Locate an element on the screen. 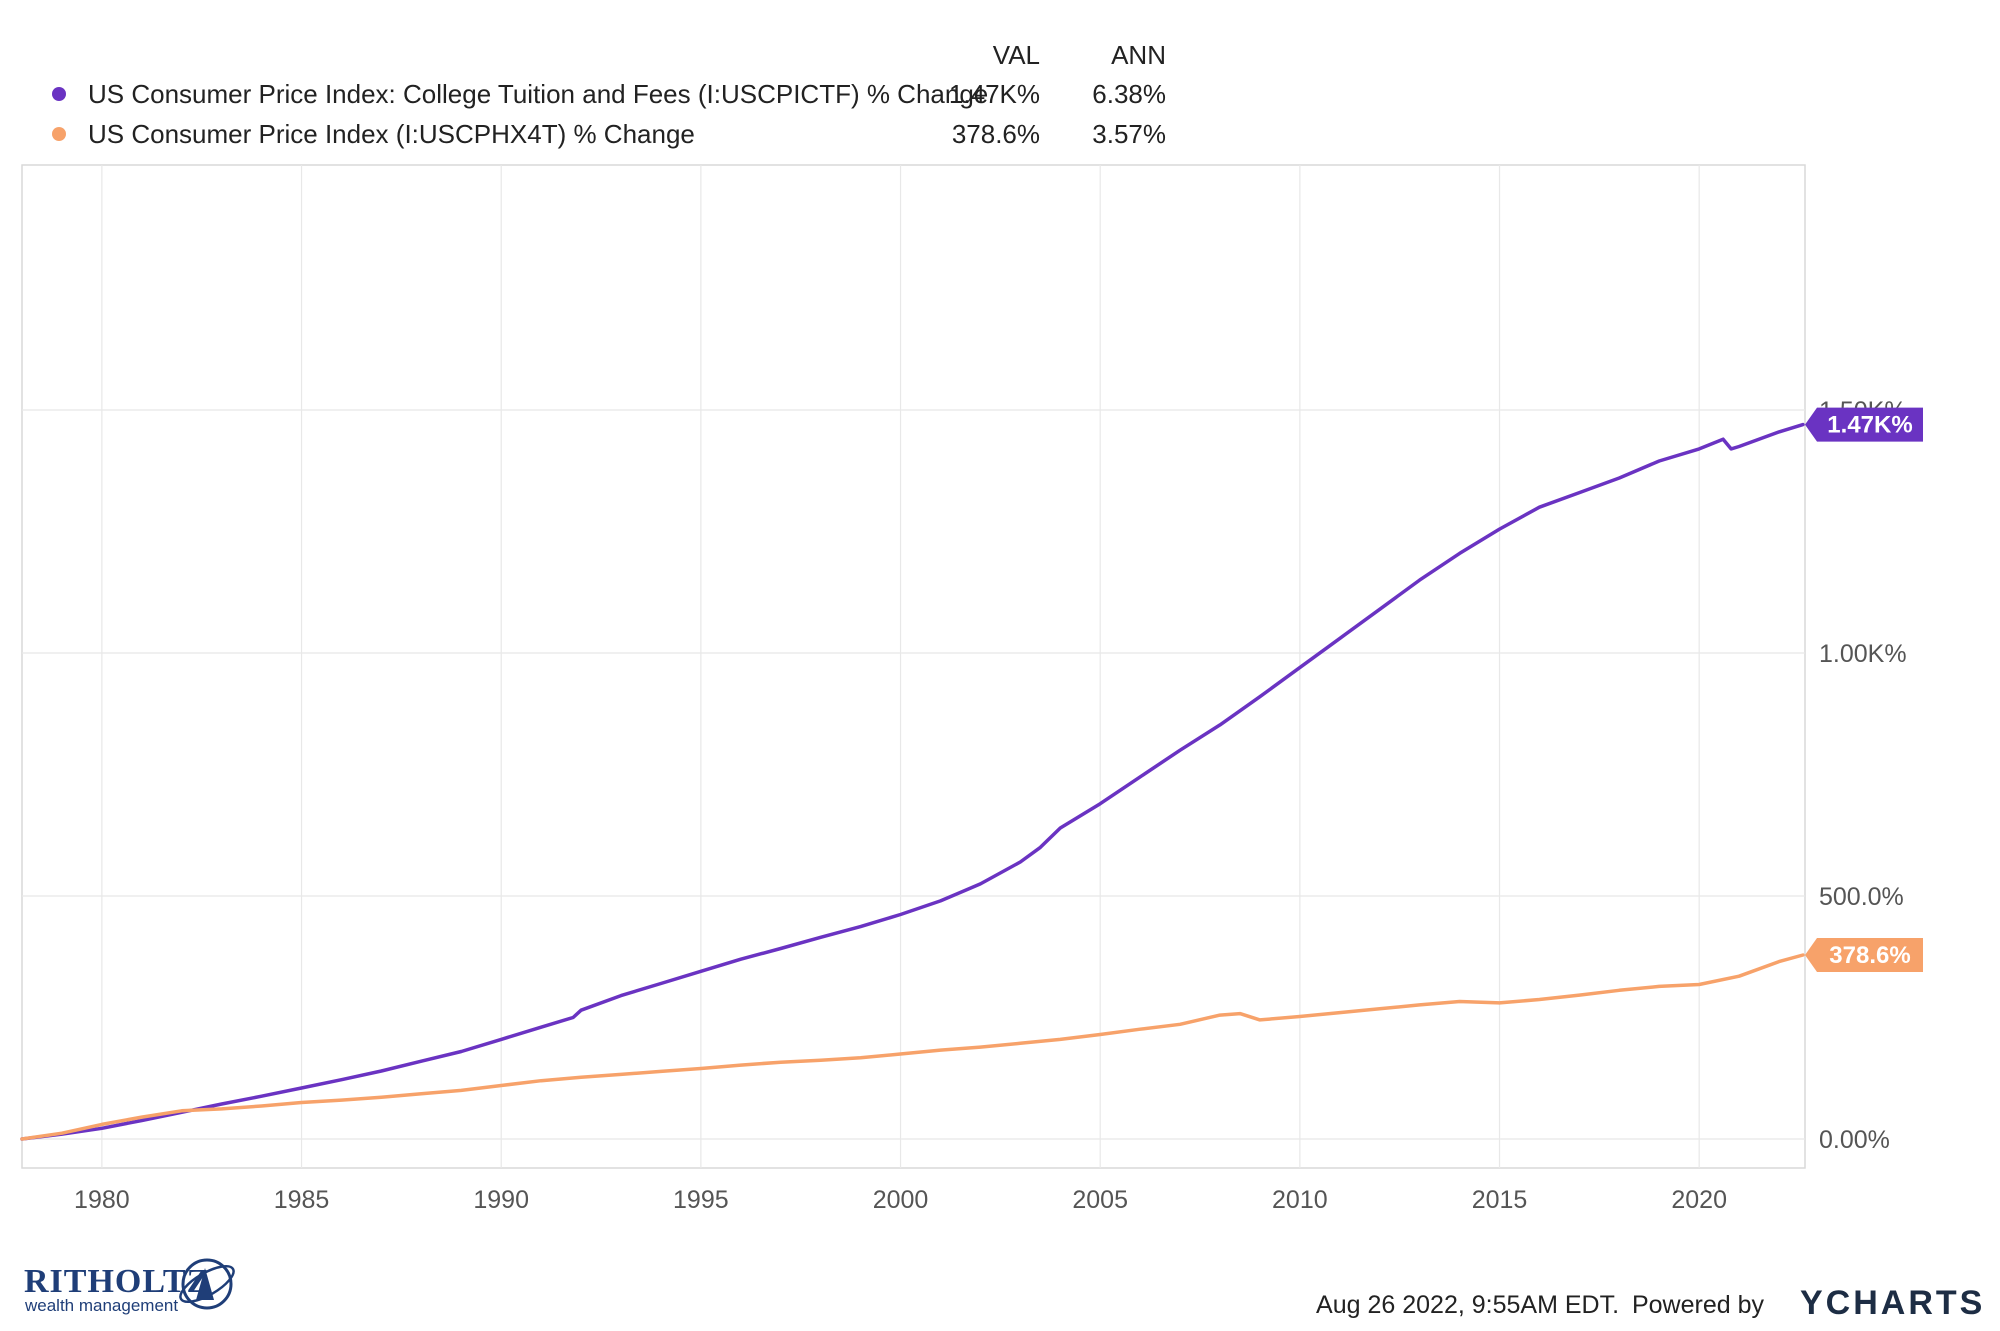 Image resolution: width=2000 pixels, height=1331 pixels. end-labels: 1.47K% 378.6% is located at coordinates (1864, 690).